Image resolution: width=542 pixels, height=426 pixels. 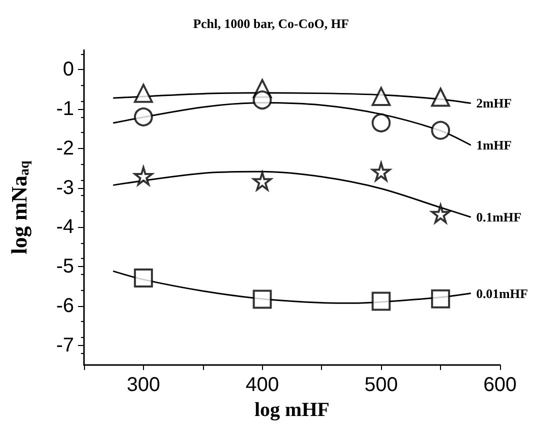 I want to click on y-tick-label: -2, so click(x=65, y=148).